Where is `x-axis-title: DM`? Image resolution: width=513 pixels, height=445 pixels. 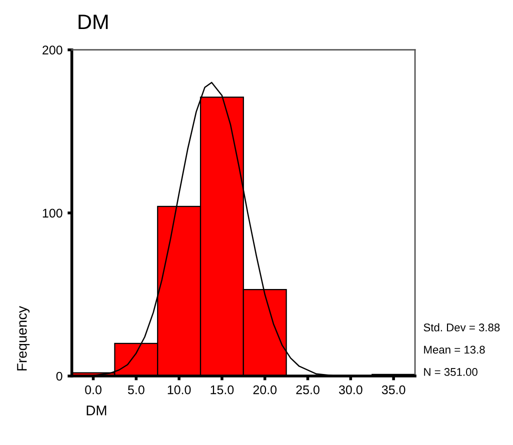 x-axis-title: DM is located at coordinates (96, 411).